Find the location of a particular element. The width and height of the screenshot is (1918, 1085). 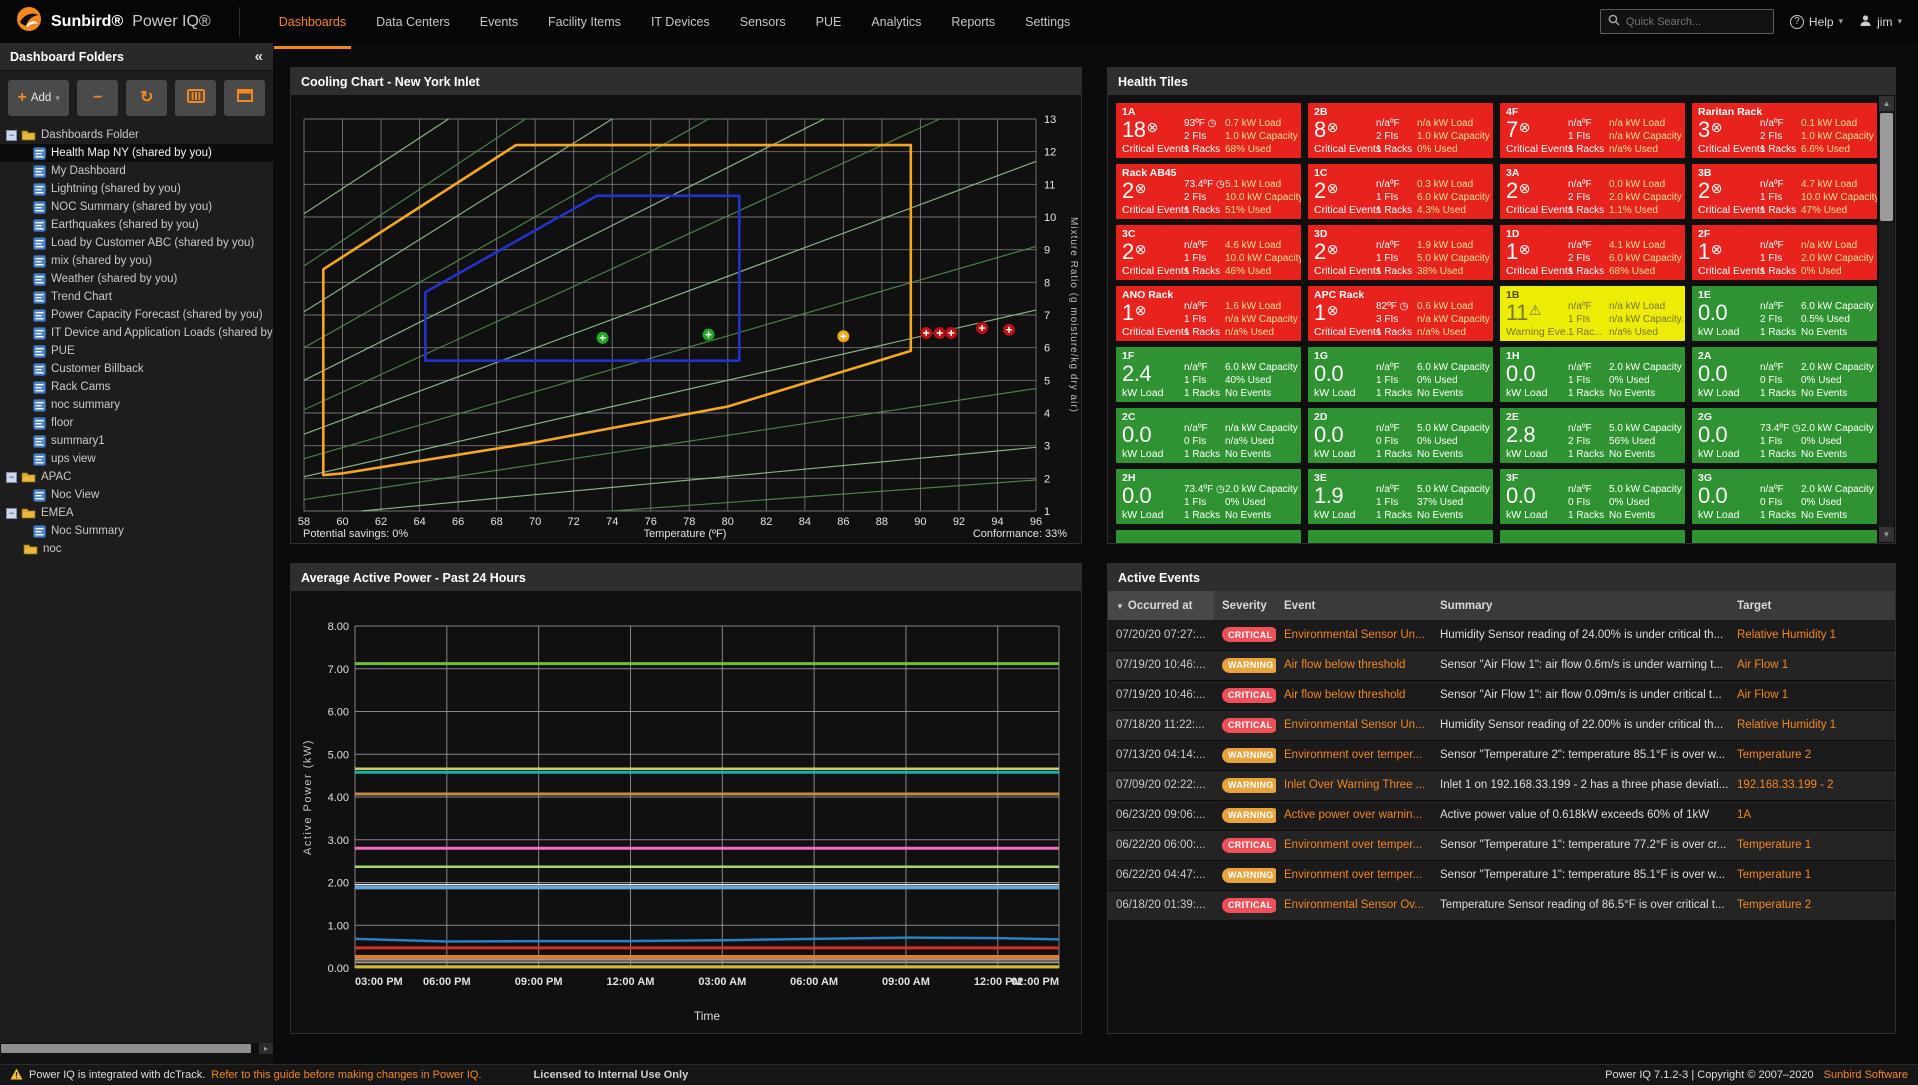

tree-item-weather-shared-by-you-: Weather (shared by you) is located at coordinates (136, 279).